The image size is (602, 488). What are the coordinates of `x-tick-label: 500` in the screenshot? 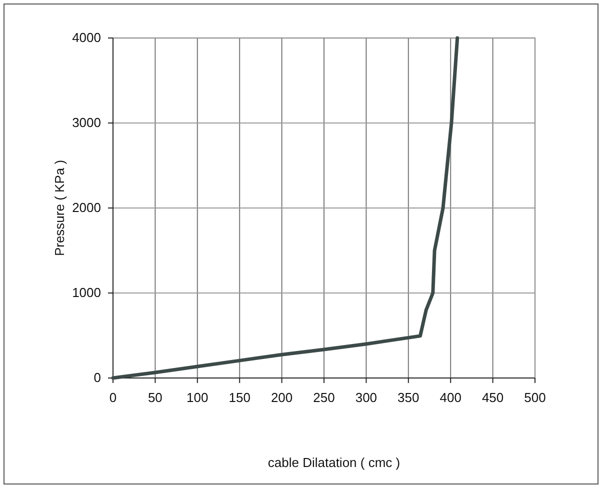 It's located at (535, 397).